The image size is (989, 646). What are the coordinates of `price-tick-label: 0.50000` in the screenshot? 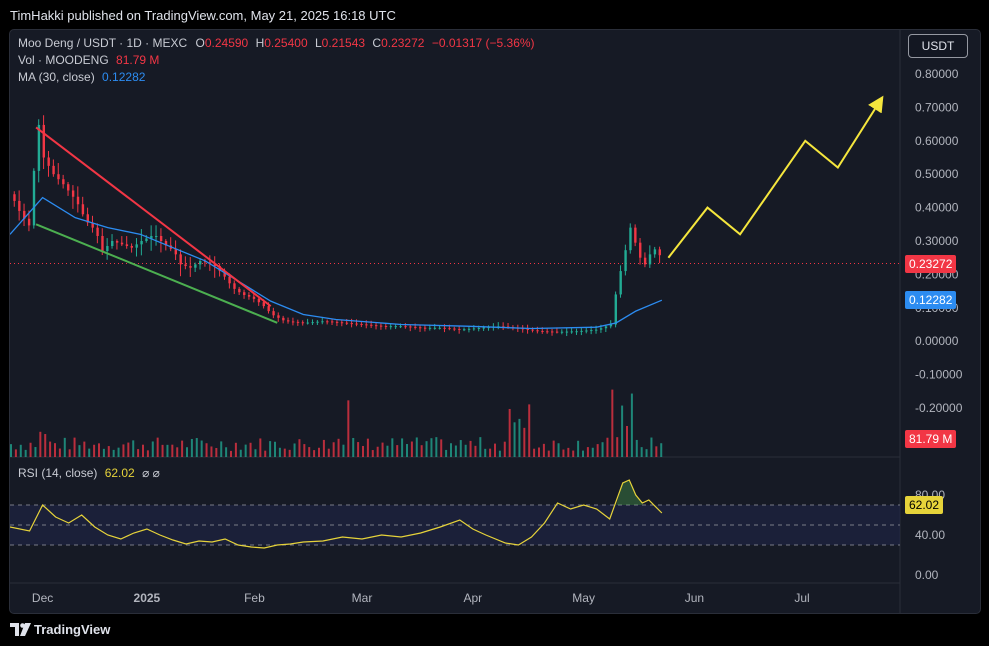 It's located at (937, 174).